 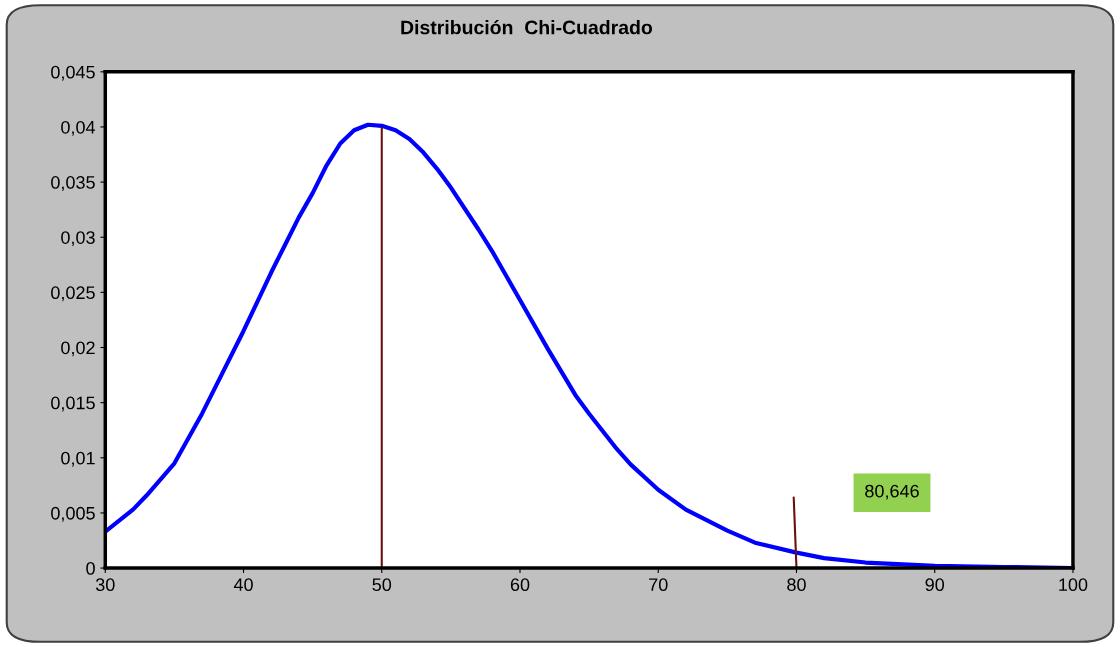 What do you see at coordinates (78, 128) in the screenshot?
I see `y-tick-label: 0,04` at bounding box center [78, 128].